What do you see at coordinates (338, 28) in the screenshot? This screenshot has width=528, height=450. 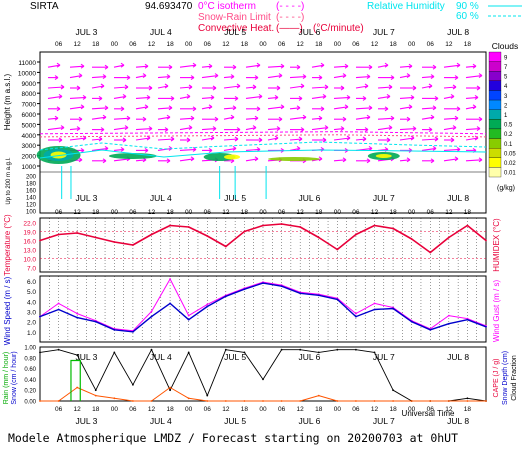 I see `legend-convective-unit: (°C/minute)` at bounding box center [338, 28].